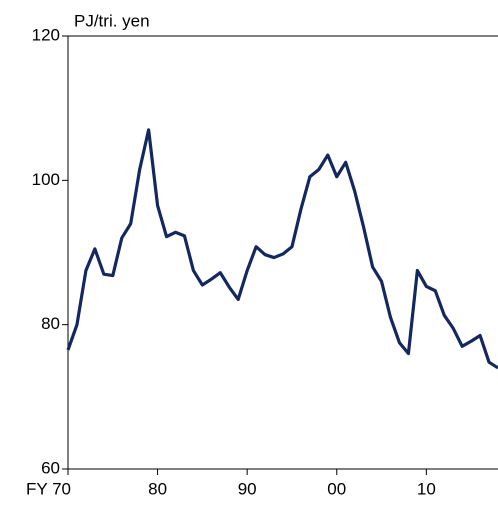 The image size is (498, 513). I want to click on x-tick-label: 80, so click(157, 488).